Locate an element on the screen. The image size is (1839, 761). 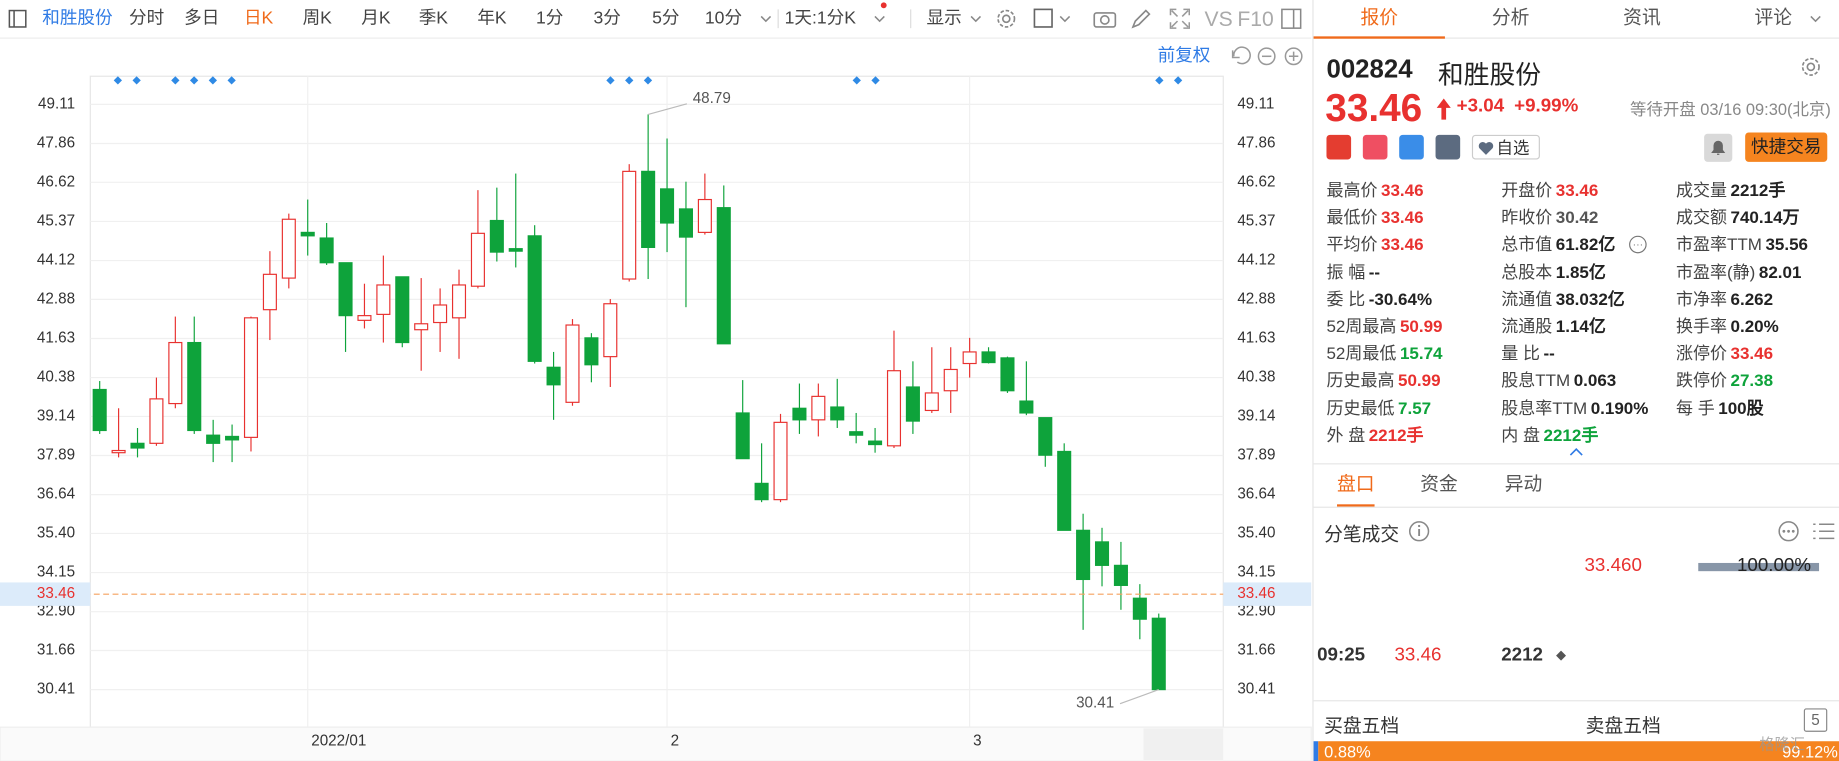
period-tab: 10分 is located at coordinates (723, 18).